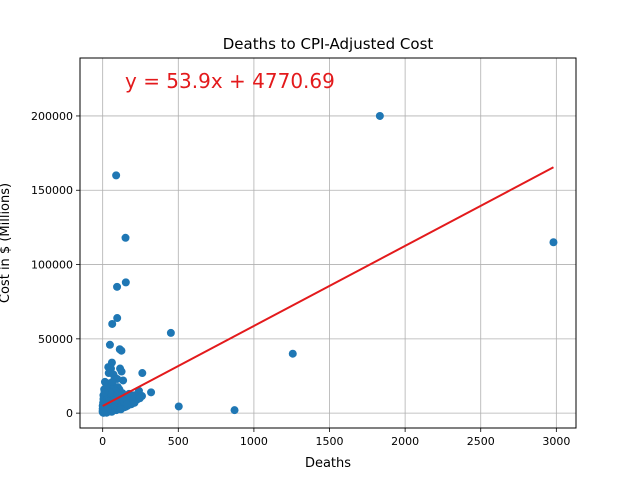 This screenshot has height=480, width=640. I want to click on y-axis-label: Cost in $ (Millions), so click(6, 243).